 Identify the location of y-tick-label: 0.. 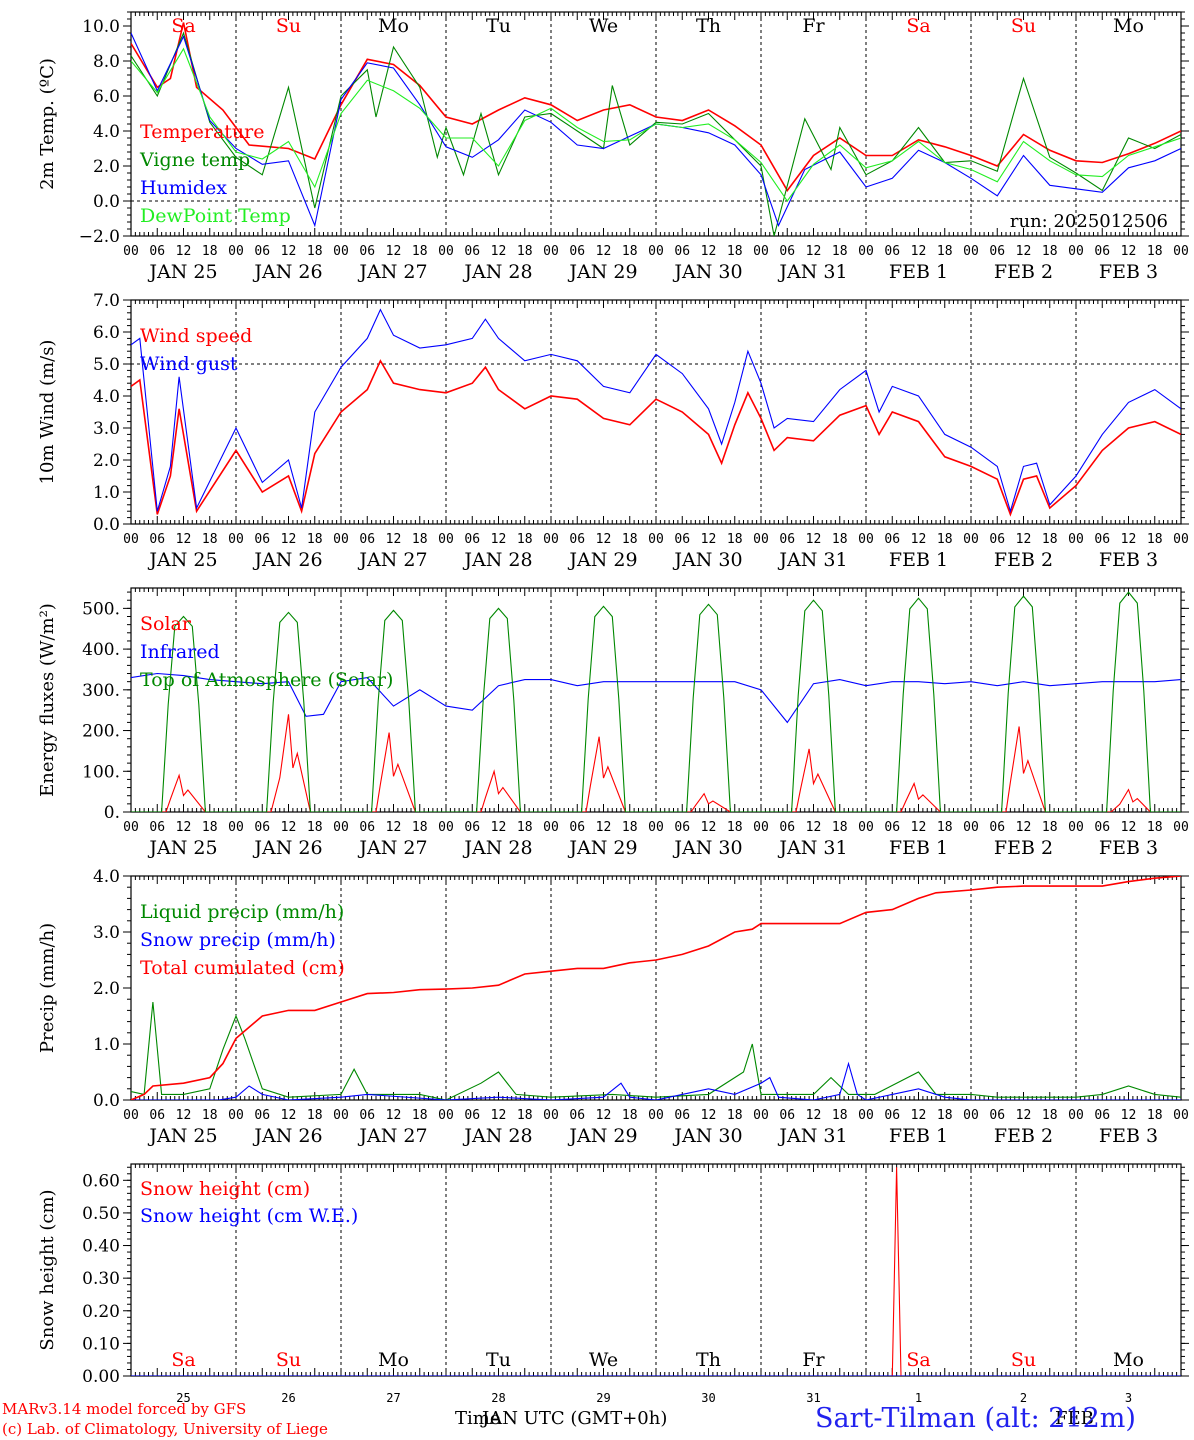
(112, 813).